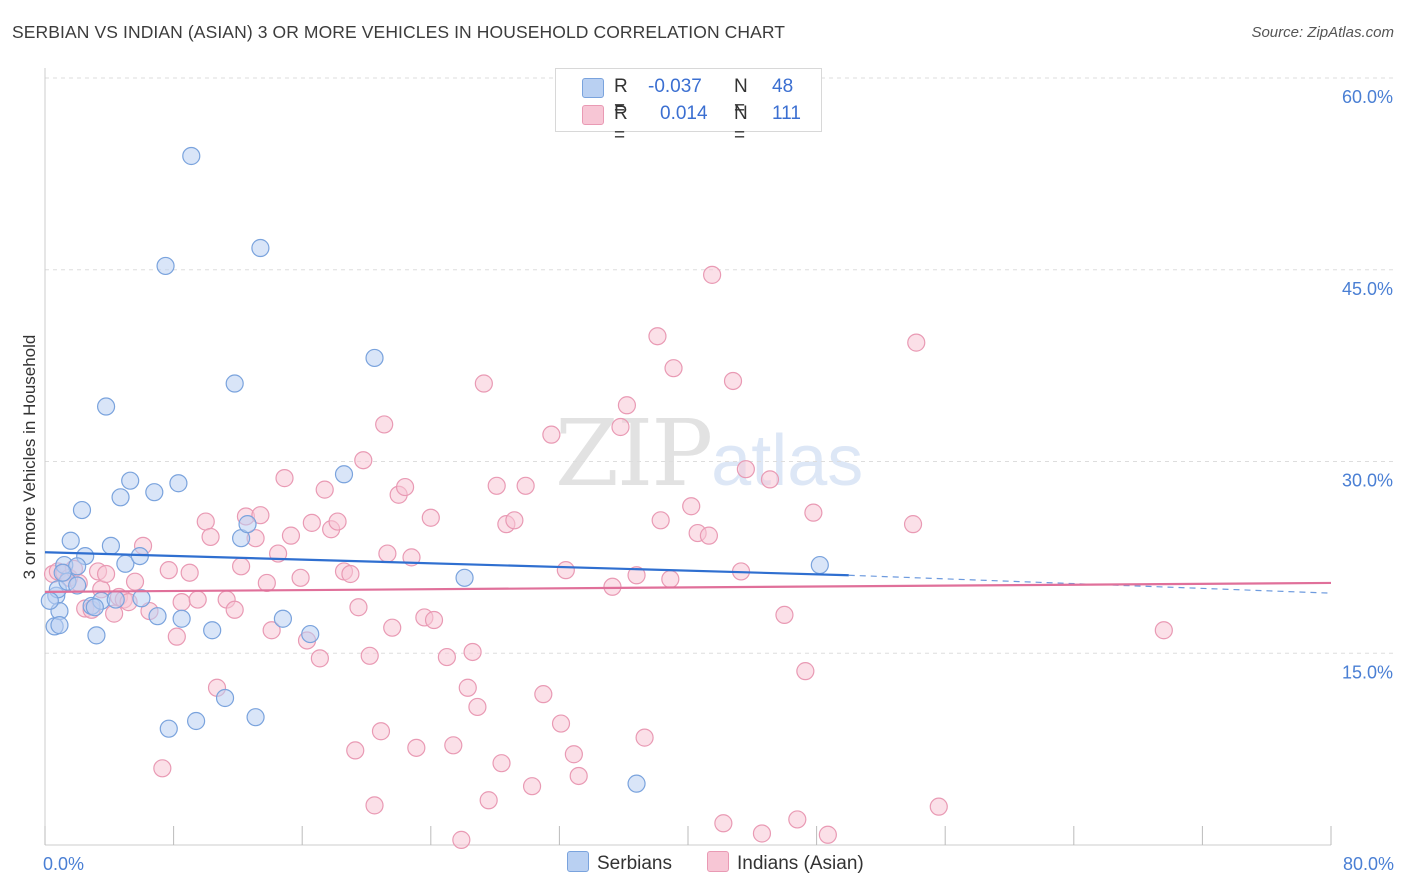  I want to click on serbians-swatch, so click(593, 88).